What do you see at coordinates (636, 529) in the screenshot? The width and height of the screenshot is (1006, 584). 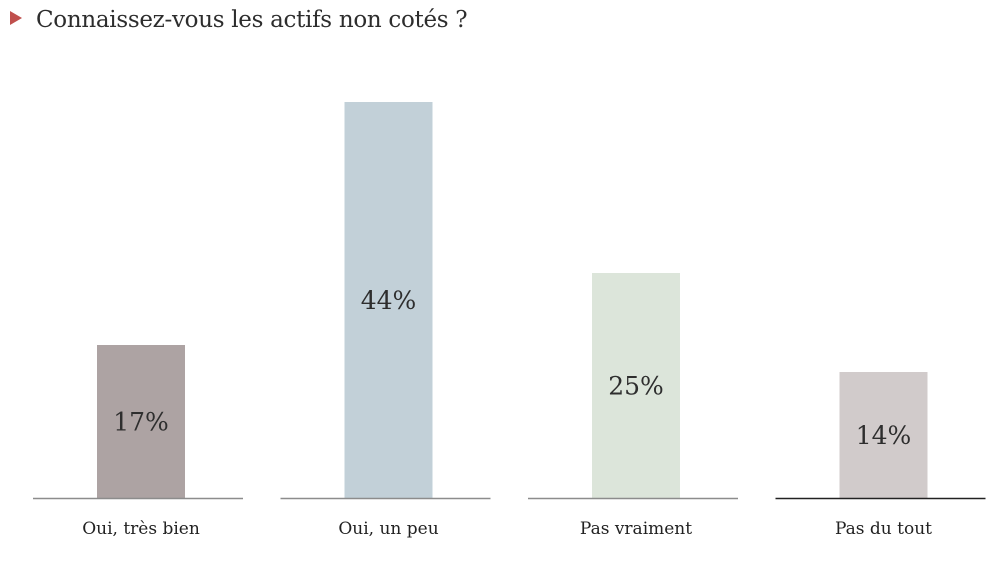 I see `category-label: Pas vraiment` at bounding box center [636, 529].